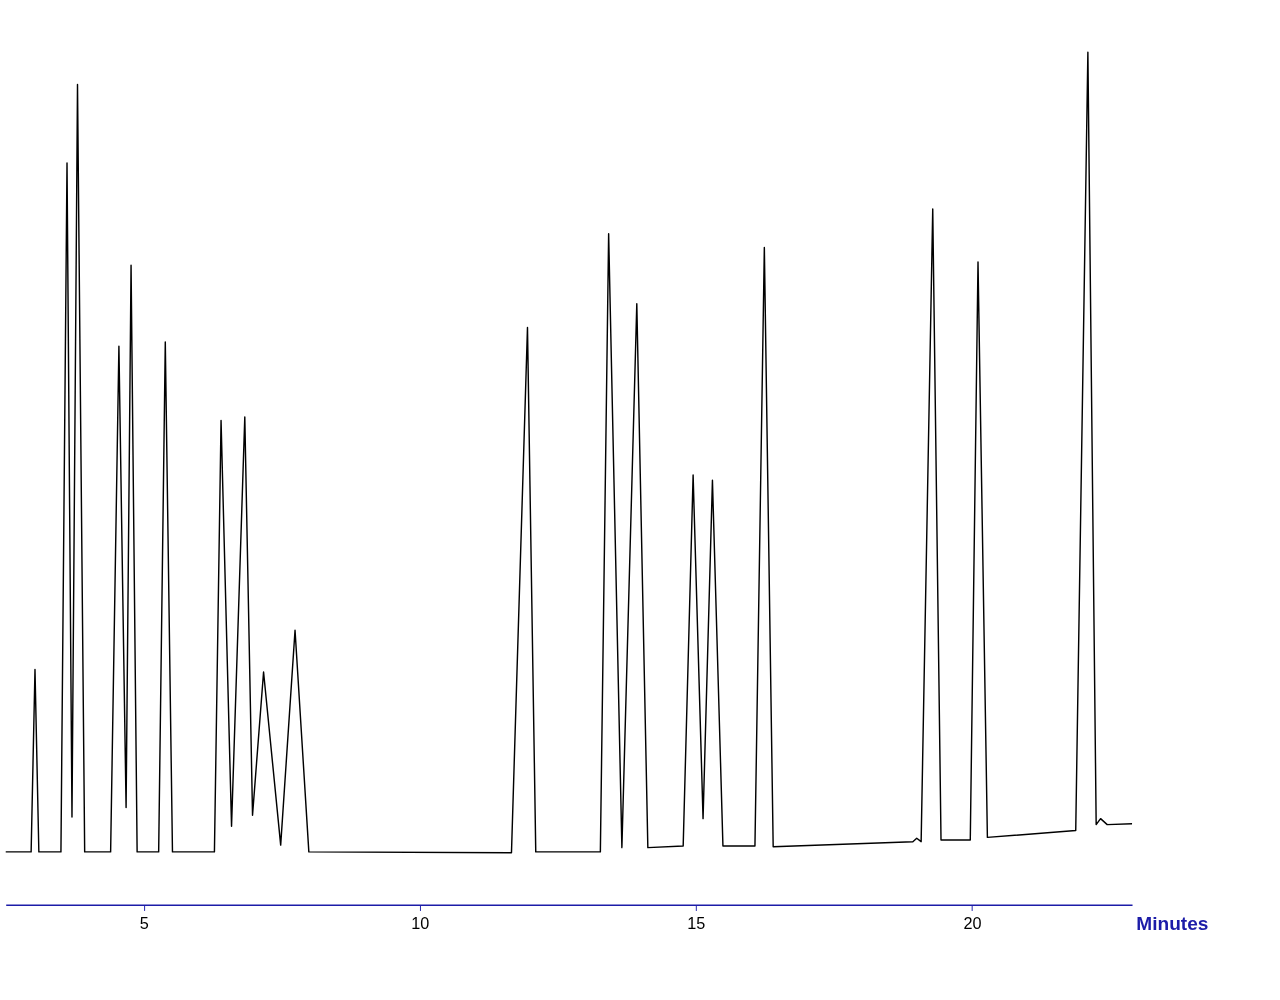 Image resolution: width=1280 pixels, height=1000 pixels. I want to click on x-axis-title: Minutes, so click(1172, 924).